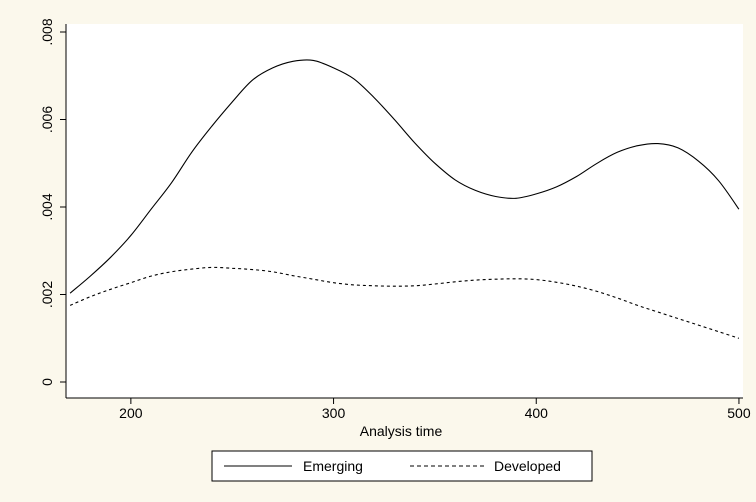 This screenshot has height=502, width=756. Describe the element at coordinates (739, 413) in the screenshot. I see `x-tick-label: 500` at that location.